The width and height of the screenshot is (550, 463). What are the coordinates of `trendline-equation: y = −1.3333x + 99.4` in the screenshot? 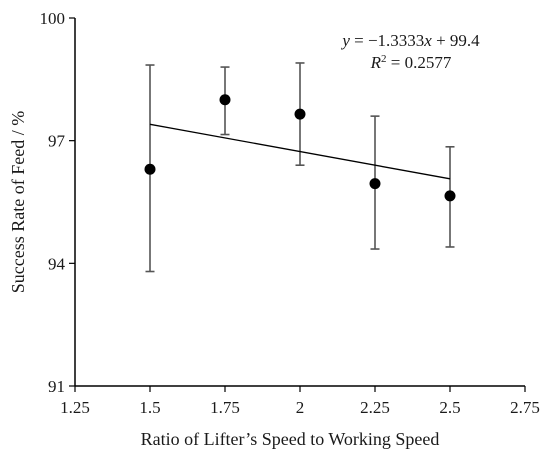 It's located at (410, 40).